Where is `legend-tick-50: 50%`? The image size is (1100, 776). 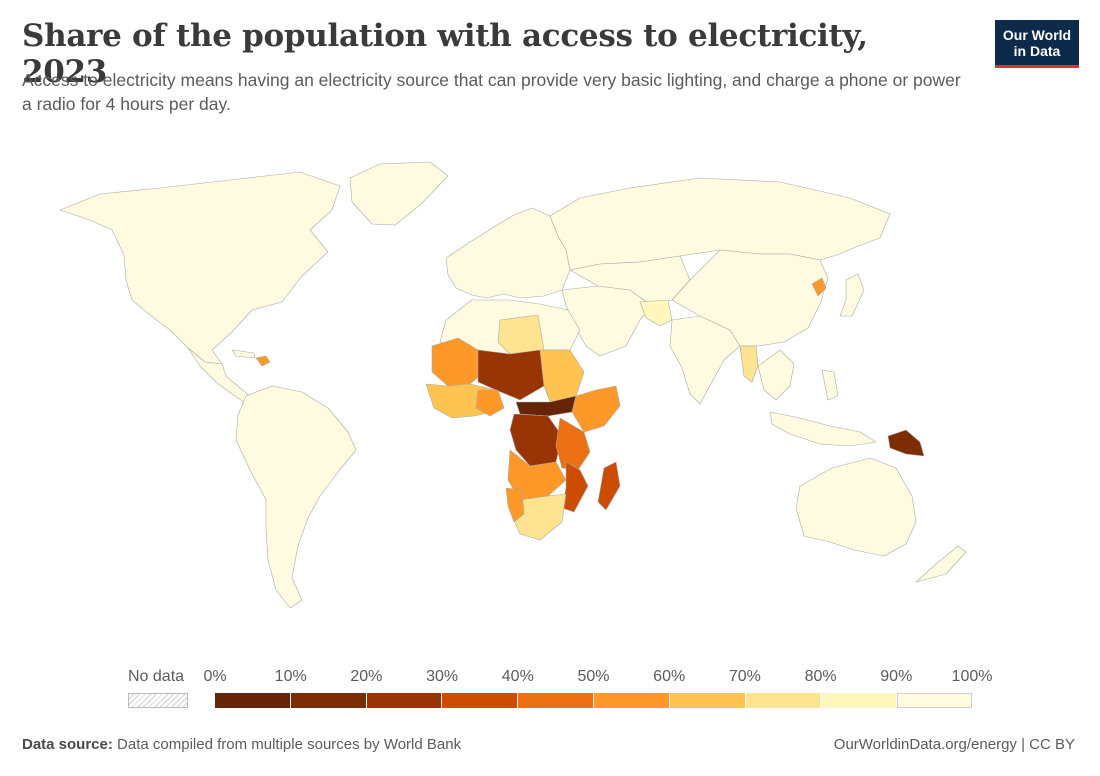 legend-tick-50: 50% is located at coordinates (593, 676).